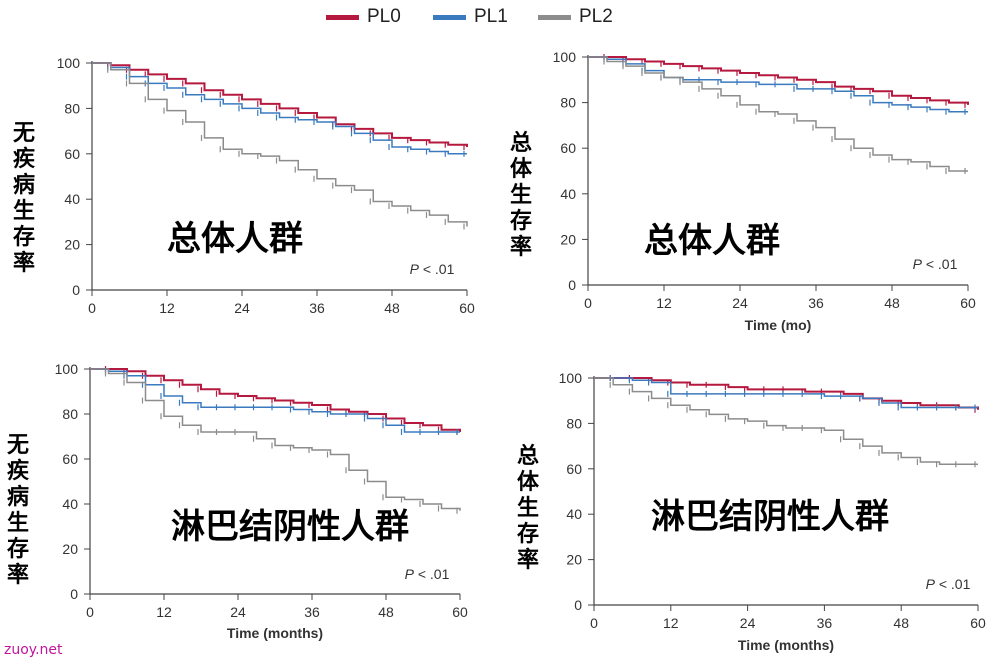 Image resolution: width=999 pixels, height=667 pixels. I want to click on legend-swatch-pl2, so click(554, 17).